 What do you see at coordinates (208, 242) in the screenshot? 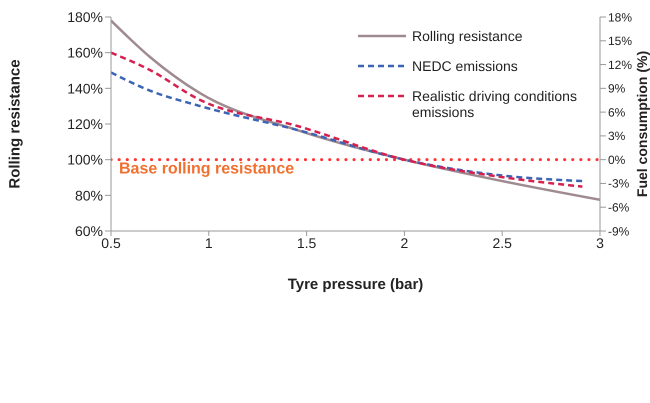
I see `x-tick-label: 1` at bounding box center [208, 242].